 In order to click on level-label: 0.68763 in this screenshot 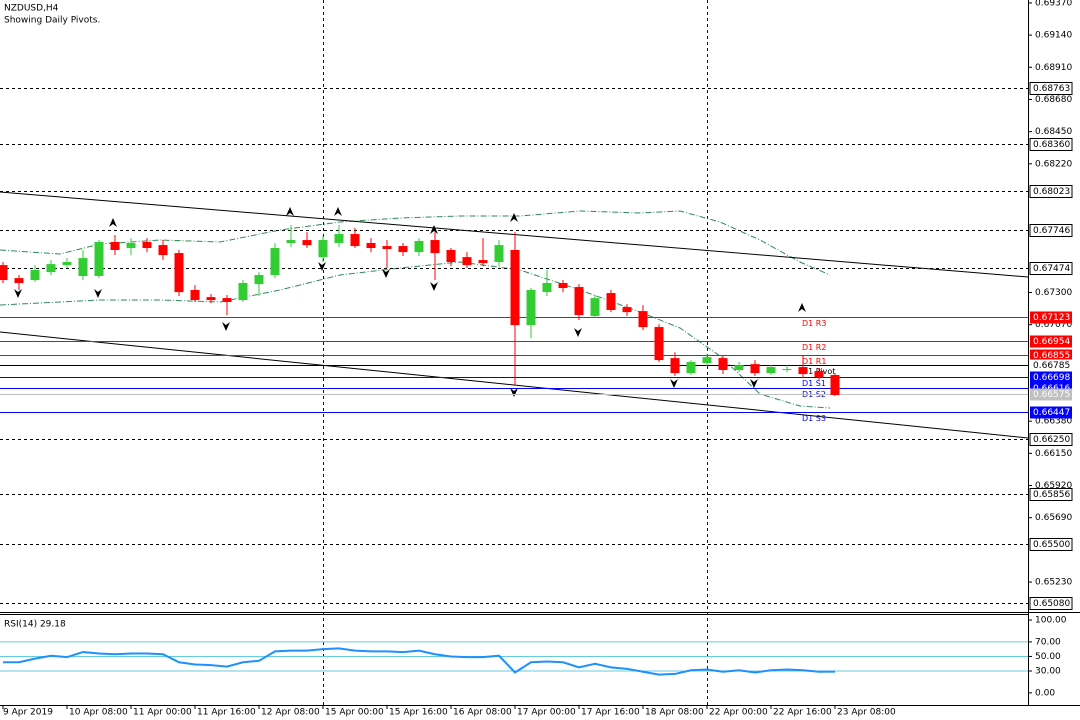, I will do `click(1051, 89)`.